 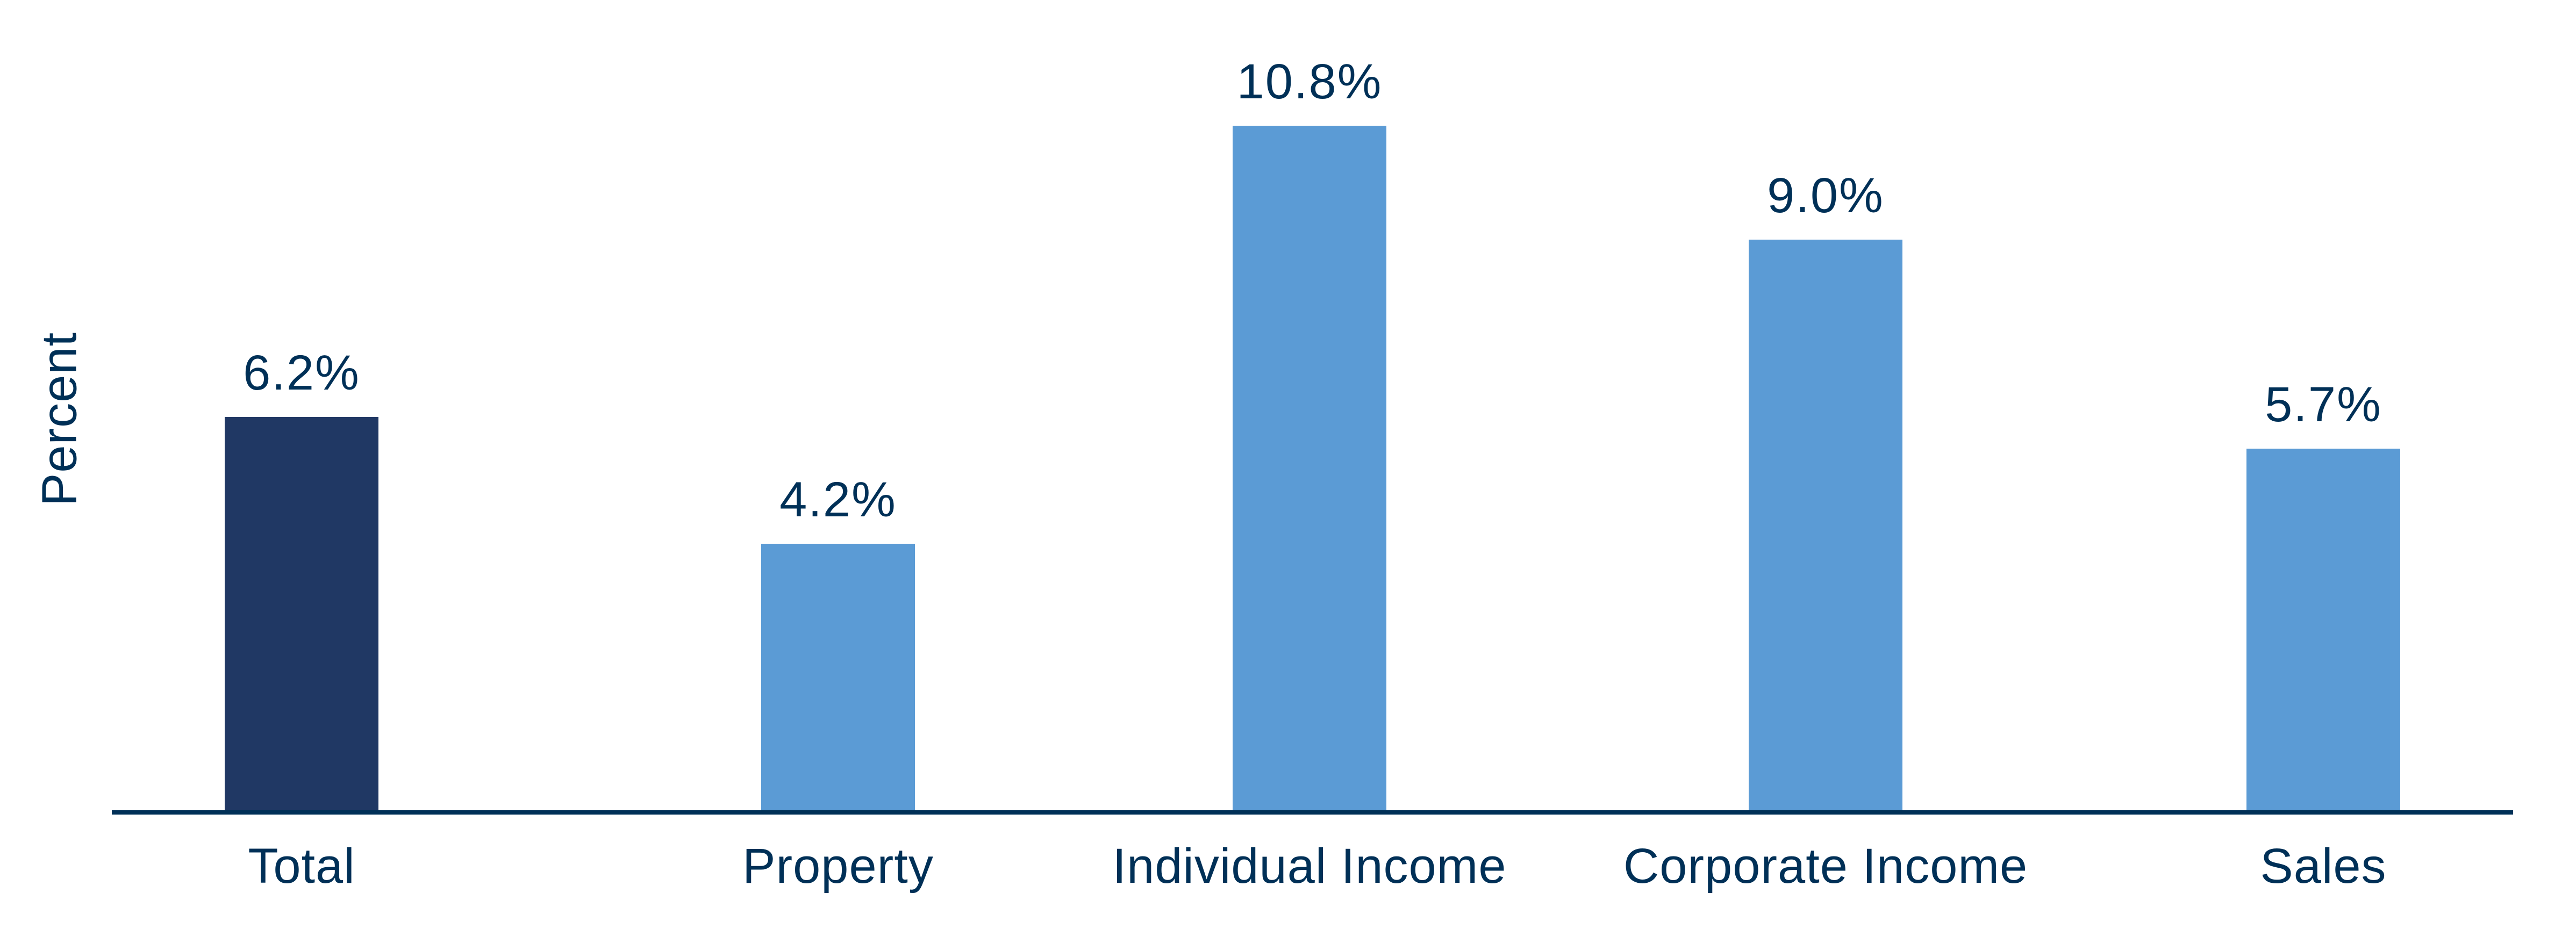 I want to click on bar-property, so click(x=838, y=677).